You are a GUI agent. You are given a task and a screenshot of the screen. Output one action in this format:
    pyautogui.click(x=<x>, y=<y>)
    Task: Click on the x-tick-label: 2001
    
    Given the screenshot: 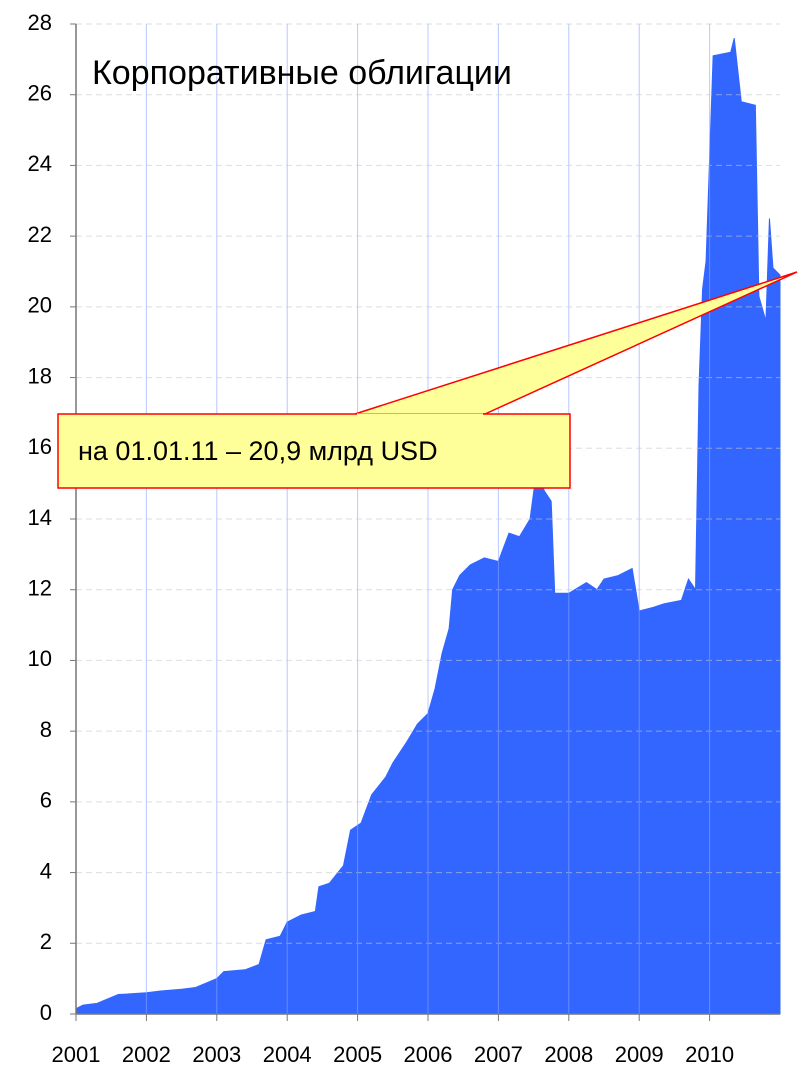 What is the action you would take?
    pyautogui.click(x=76, y=1054)
    